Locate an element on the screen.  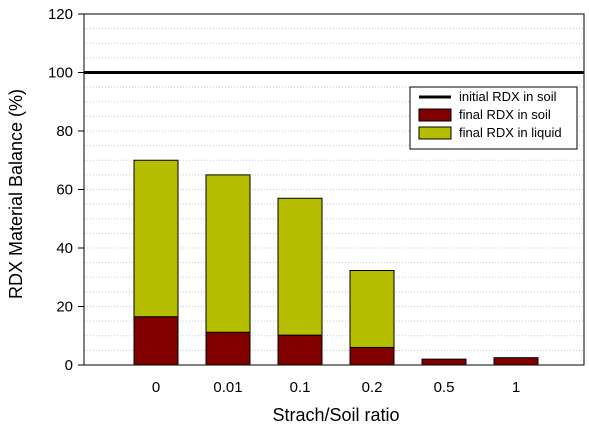
y-axis-title: RDX Material Balance (%) is located at coordinates (16, 194).